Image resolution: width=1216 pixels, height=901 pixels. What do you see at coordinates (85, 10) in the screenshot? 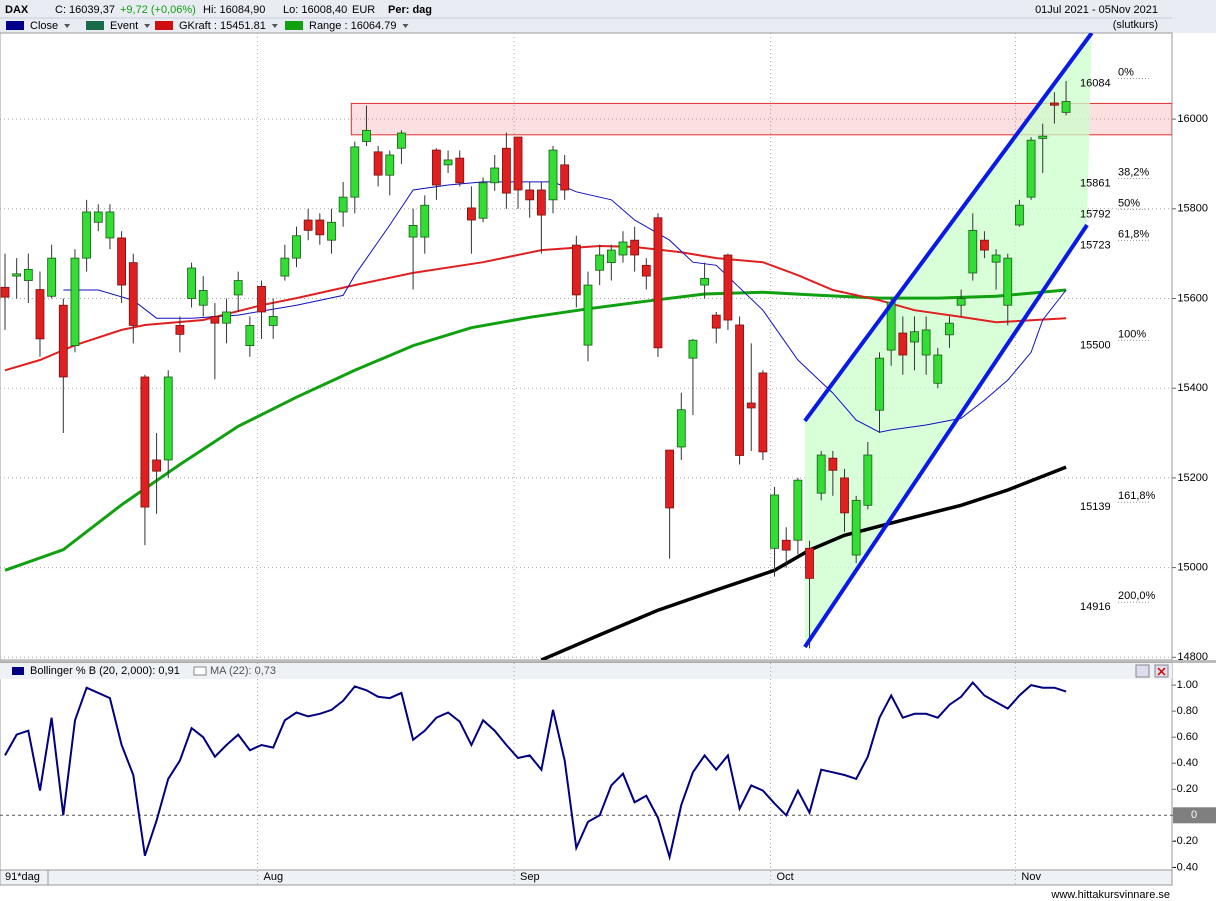
I see `close-price: C: 16039,37` at bounding box center [85, 10].